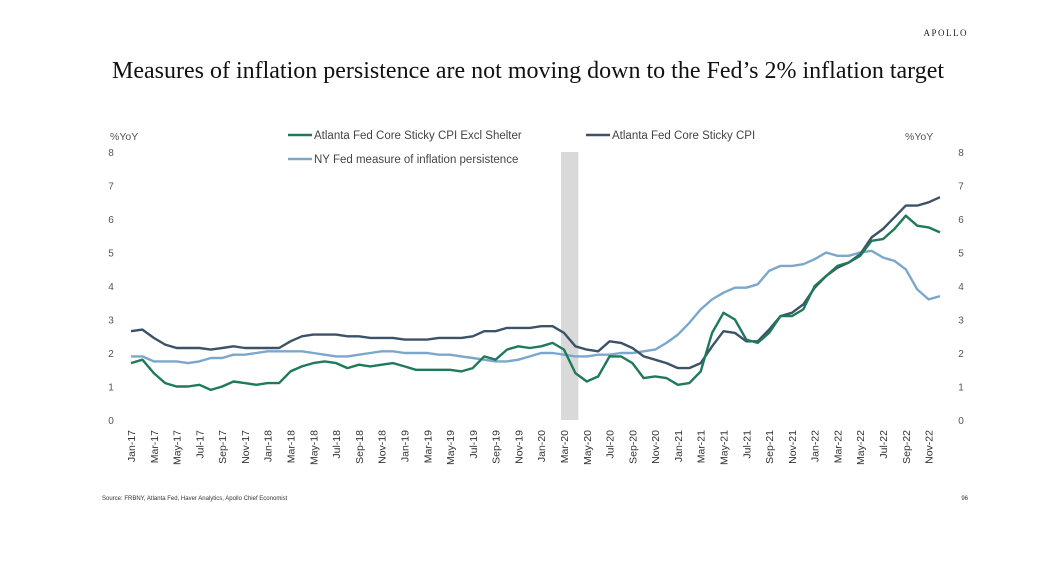 The width and height of the screenshot is (1056, 563). What do you see at coordinates (569, 286) in the screenshot?
I see `recession-shading` at bounding box center [569, 286].